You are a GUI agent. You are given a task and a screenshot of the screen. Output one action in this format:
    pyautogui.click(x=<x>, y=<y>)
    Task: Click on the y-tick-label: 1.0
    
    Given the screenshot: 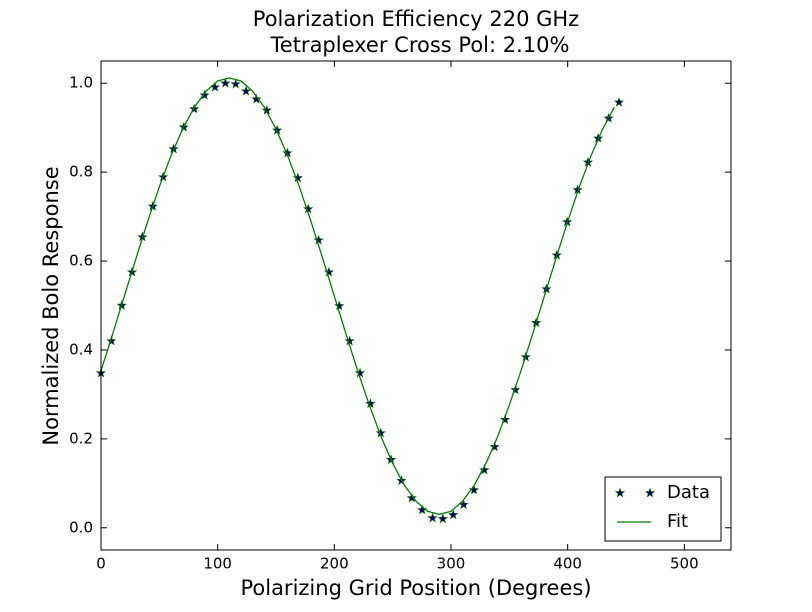 What is the action you would take?
    pyautogui.click(x=81, y=83)
    